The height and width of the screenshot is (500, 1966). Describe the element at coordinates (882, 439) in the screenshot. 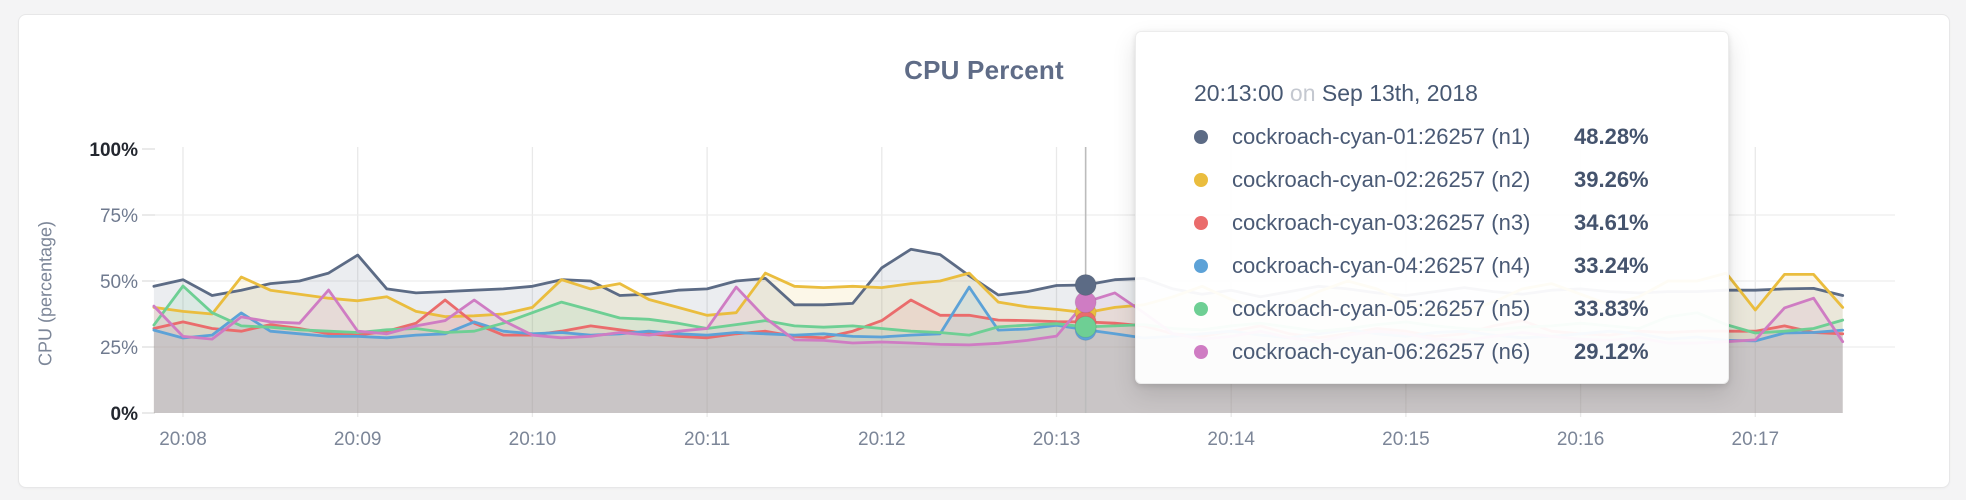

I see `x-tick-label: 20:12` at that location.